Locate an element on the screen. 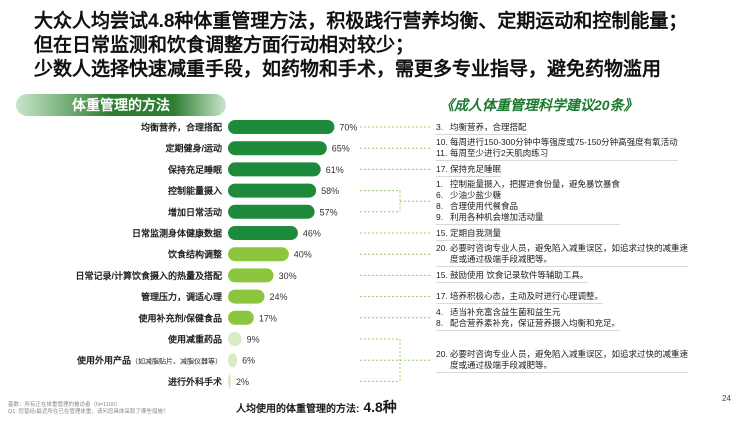  value-label-3: 58% is located at coordinates (330, 191).